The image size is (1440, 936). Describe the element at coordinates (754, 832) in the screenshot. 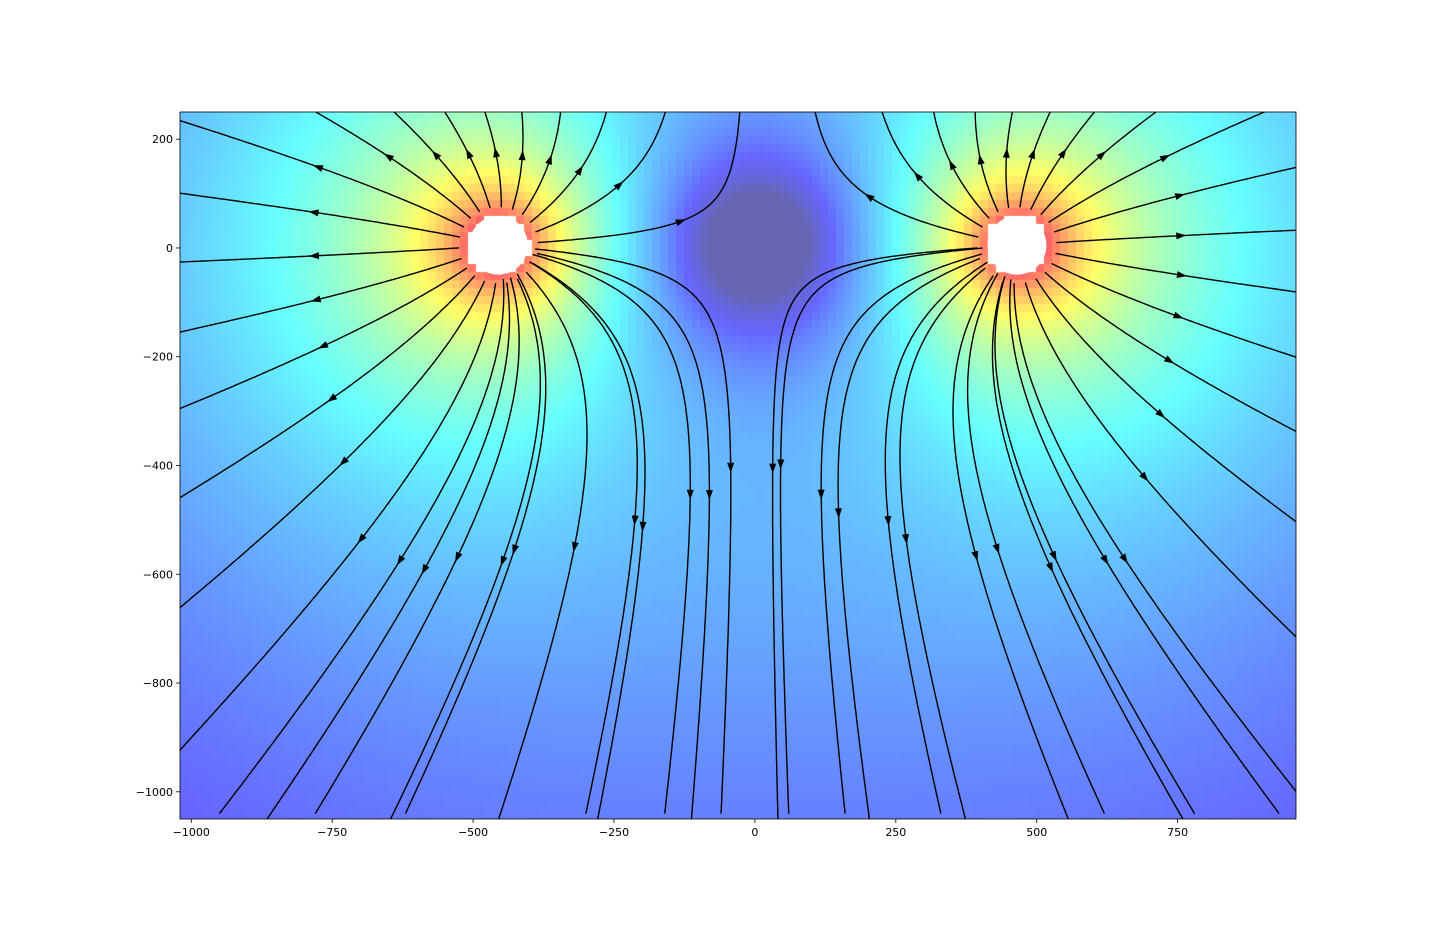

I see `x-tick-label-4: 0` at that location.